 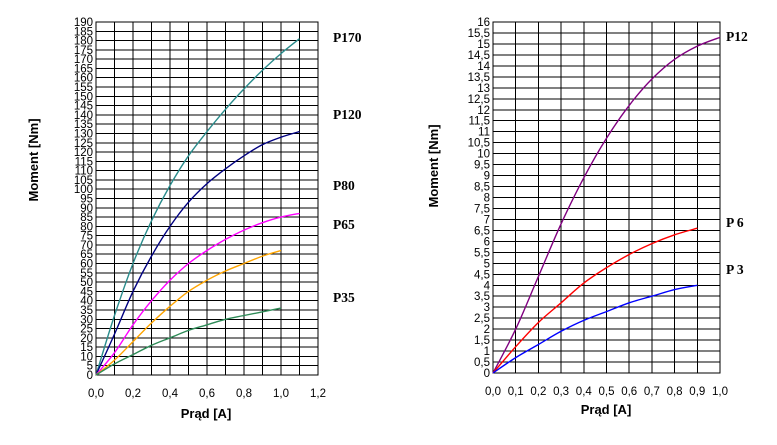 I want to click on right-x-tick-label: 0,5, so click(x=607, y=392).